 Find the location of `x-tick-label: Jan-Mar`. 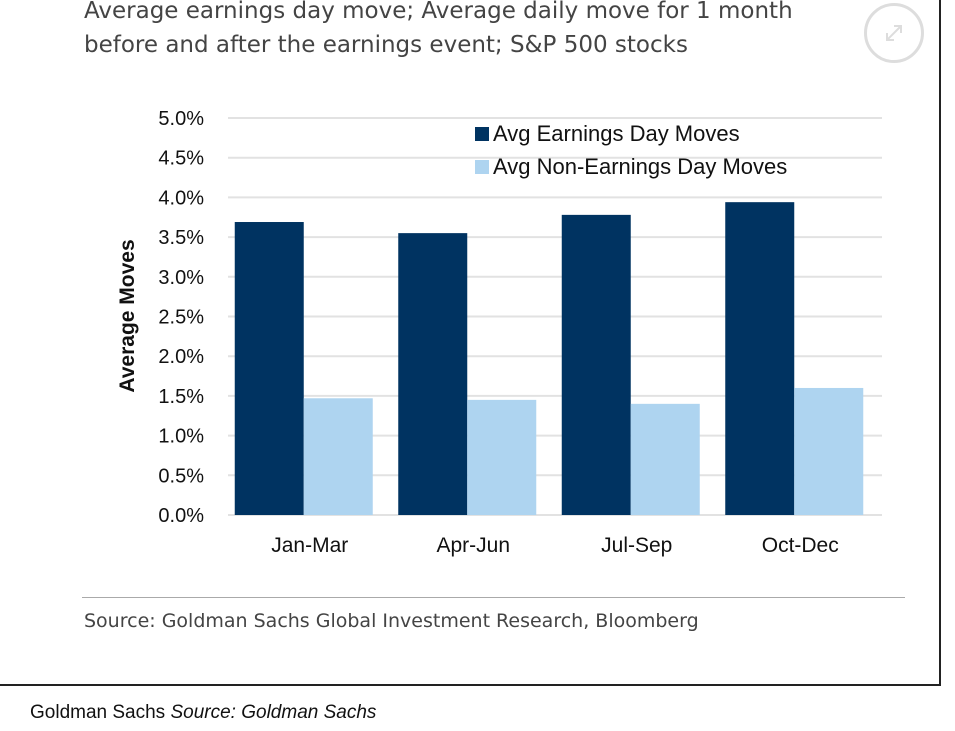

x-tick-label: Jan-Mar is located at coordinates (309, 545).